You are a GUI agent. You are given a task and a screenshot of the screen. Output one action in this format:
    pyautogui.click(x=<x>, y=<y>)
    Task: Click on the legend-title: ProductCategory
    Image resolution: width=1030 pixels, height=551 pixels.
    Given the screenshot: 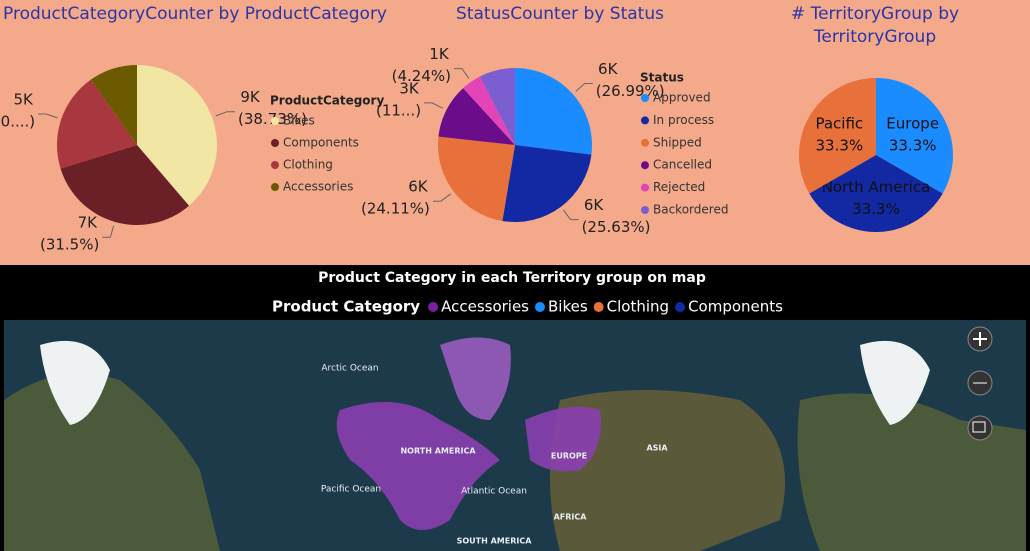 What is the action you would take?
    pyautogui.click(x=327, y=101)
    